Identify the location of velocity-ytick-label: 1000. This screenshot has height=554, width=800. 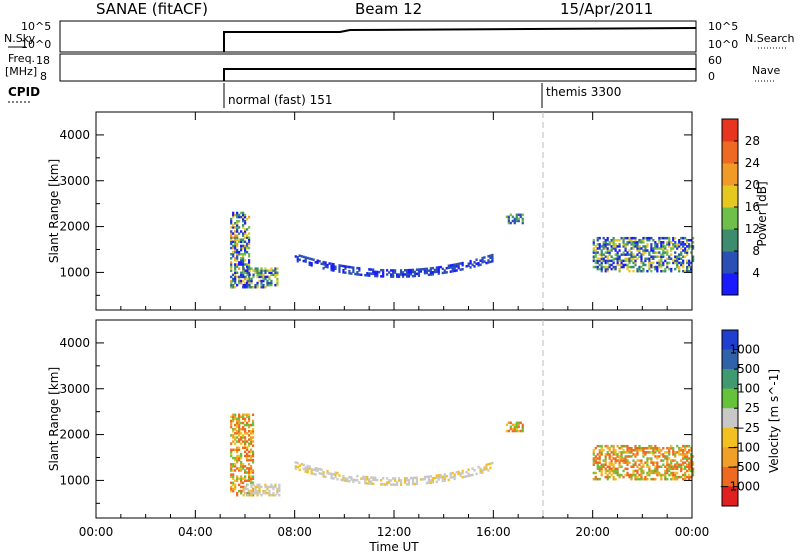
(74, 480).